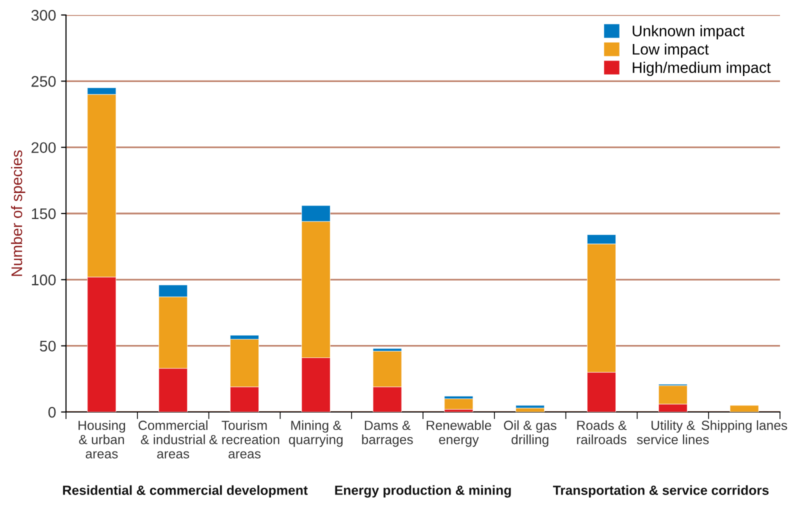 This screenshot has height=505, width=807. Describe the element at coordinates (244, 439) in the screenshot. I see `x-tick-label: Tourism & recreation areas` at that location.